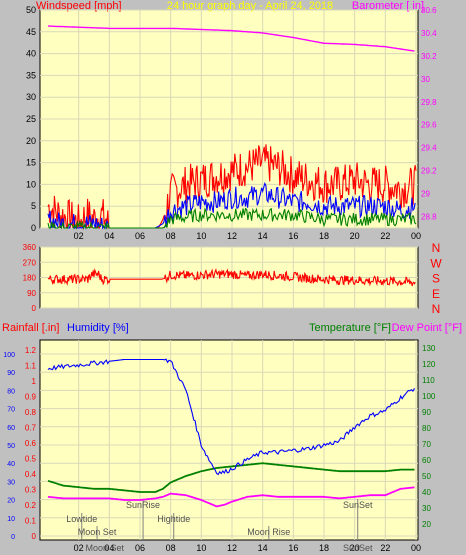 This screenshot has width=466, height=555. What do you see at coordinates (388, 6) in the screenshot?
I see `barometer-axis-label: Barometer [ in]` at bounding box center [388, 6].